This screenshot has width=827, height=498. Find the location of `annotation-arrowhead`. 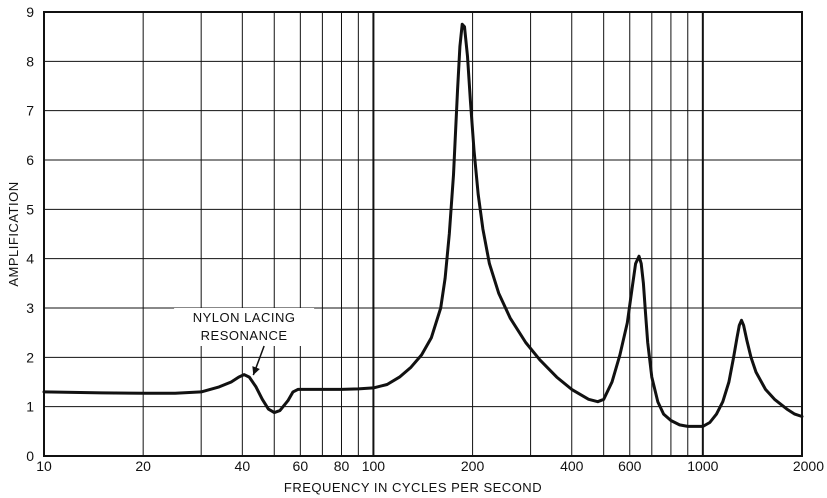

annotation-arrowhead is located at coordinates (256, 371).